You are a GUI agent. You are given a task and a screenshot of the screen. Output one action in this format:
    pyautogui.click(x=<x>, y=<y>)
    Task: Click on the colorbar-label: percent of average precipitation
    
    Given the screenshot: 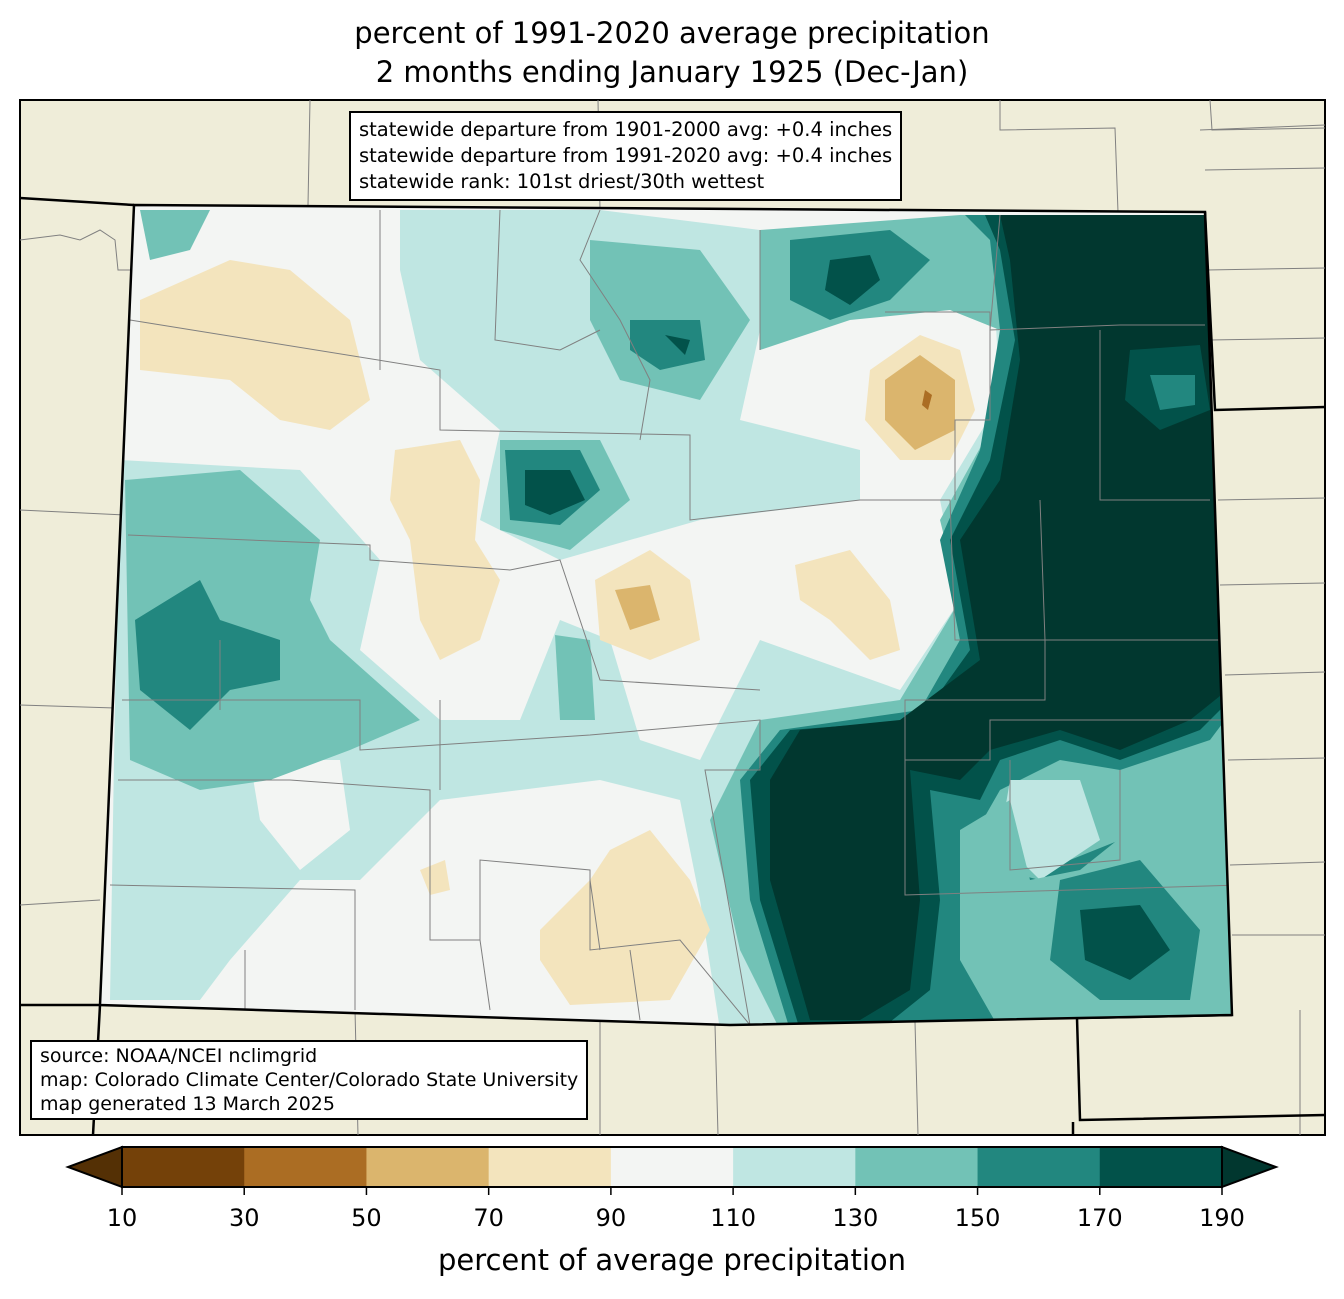 What is the action you would take?
    pyautogui.click(x=672, y=1260)
    